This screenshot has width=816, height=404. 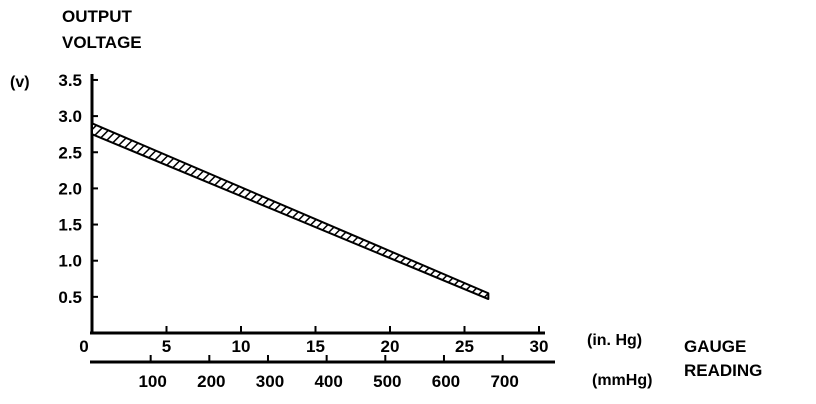 I want to click on x-ticks-inhg: 0 5 10 15 20 25 30, so click(x=313, y=341).